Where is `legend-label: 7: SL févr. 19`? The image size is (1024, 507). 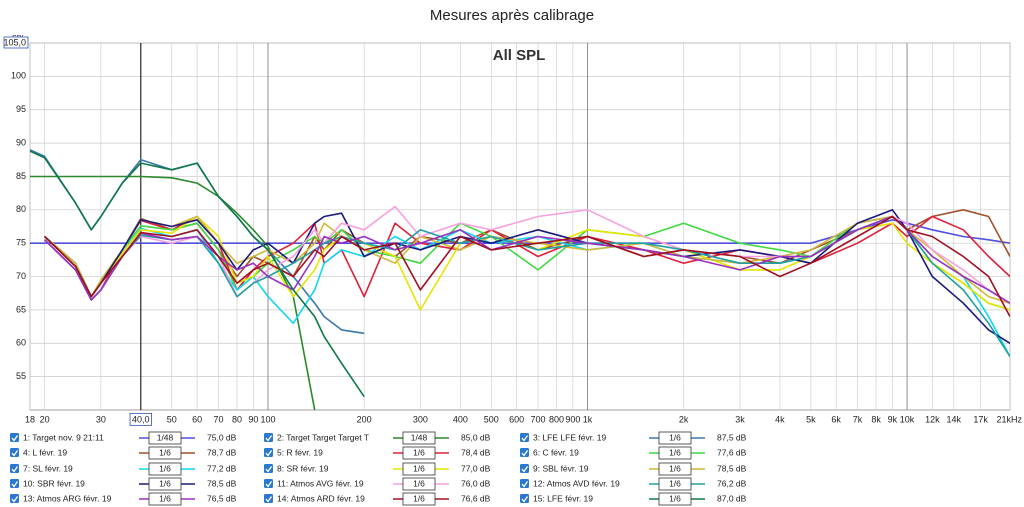
legend-label: 7: SL févr. 19 is located at coordinates (48, 468).